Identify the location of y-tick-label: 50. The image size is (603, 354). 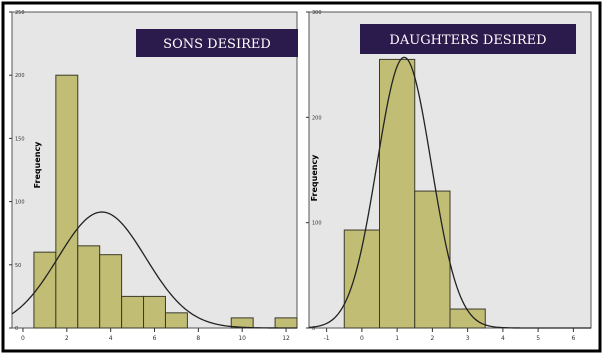
(18, 266).